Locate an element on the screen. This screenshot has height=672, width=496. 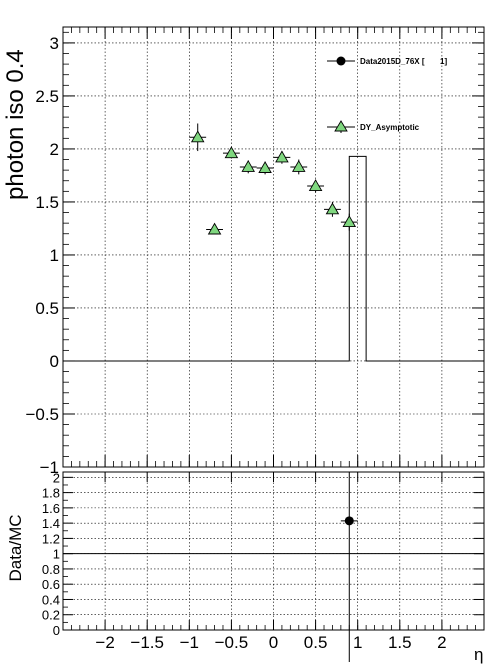
legend-entry-mc: DY_Asymptotic is located at coordinates (373, 126).